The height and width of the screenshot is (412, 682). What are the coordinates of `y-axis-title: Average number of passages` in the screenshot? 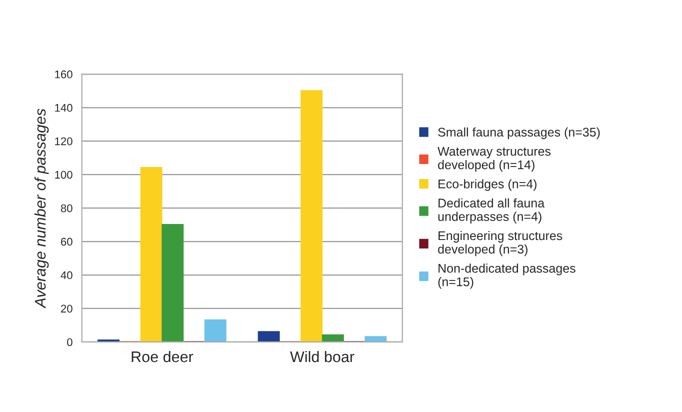 It's located at (41, 208).